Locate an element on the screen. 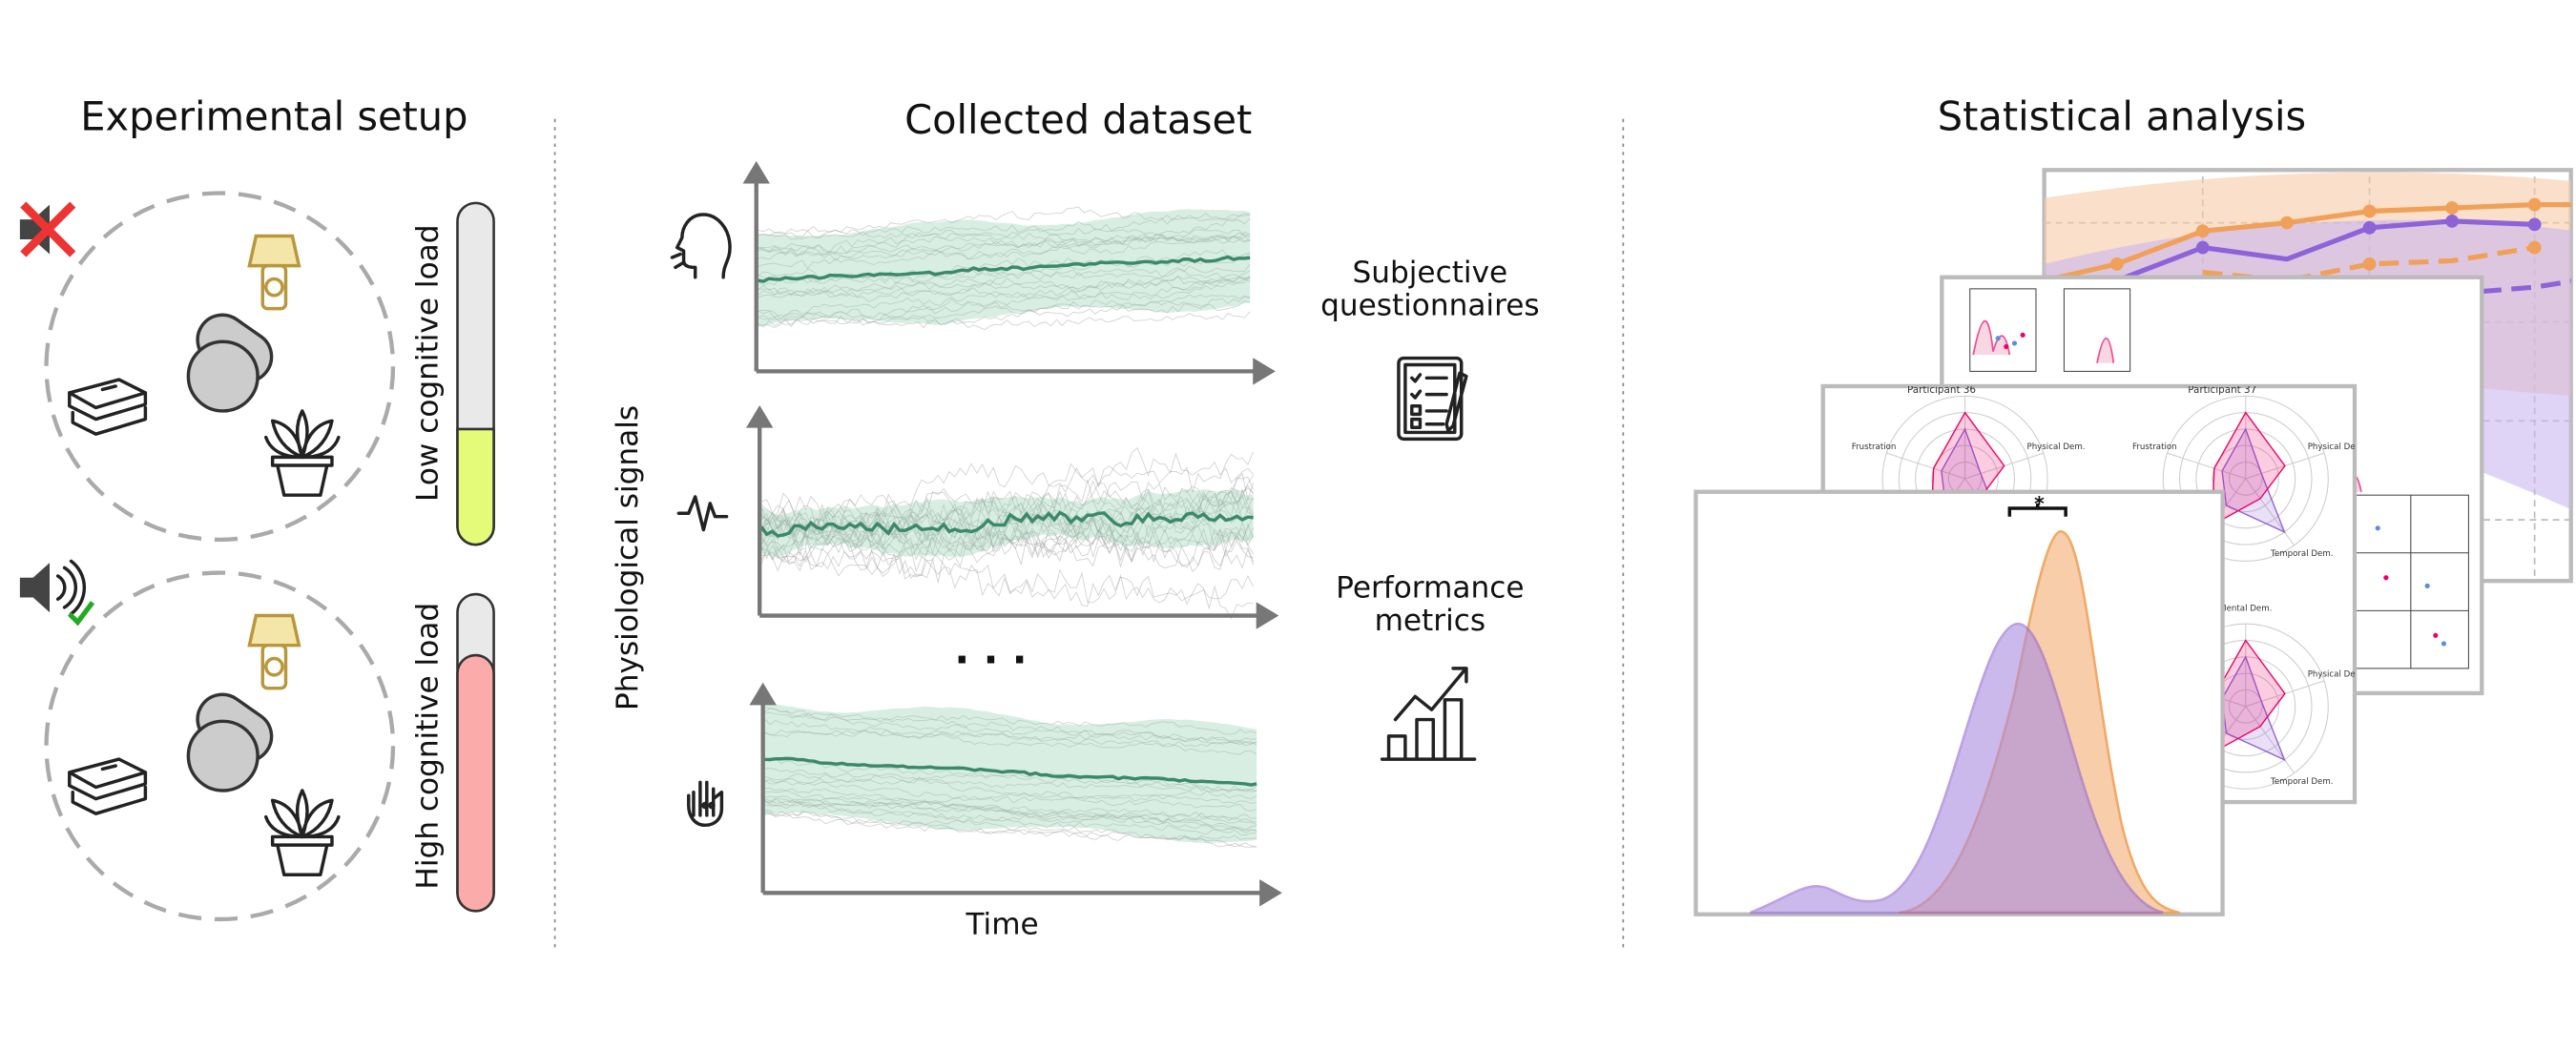 This screenshot has height=1049, width=2576. modality-icons is located at coordinates (701, 520).